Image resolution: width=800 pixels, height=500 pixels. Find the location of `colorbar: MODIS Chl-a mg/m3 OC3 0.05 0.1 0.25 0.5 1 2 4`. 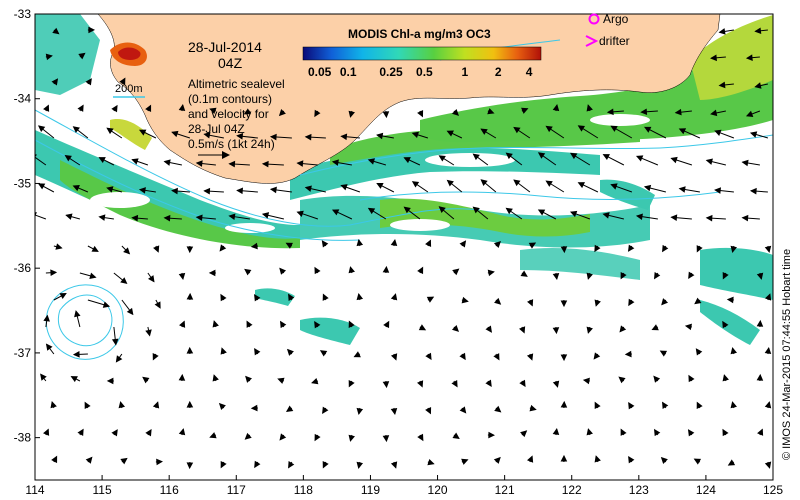

colorbar: MODIS Chl-a mg/m3 OC3 0.05 0.1 0.25 0.5 1 2 4 is located at coordinates (422, 53).